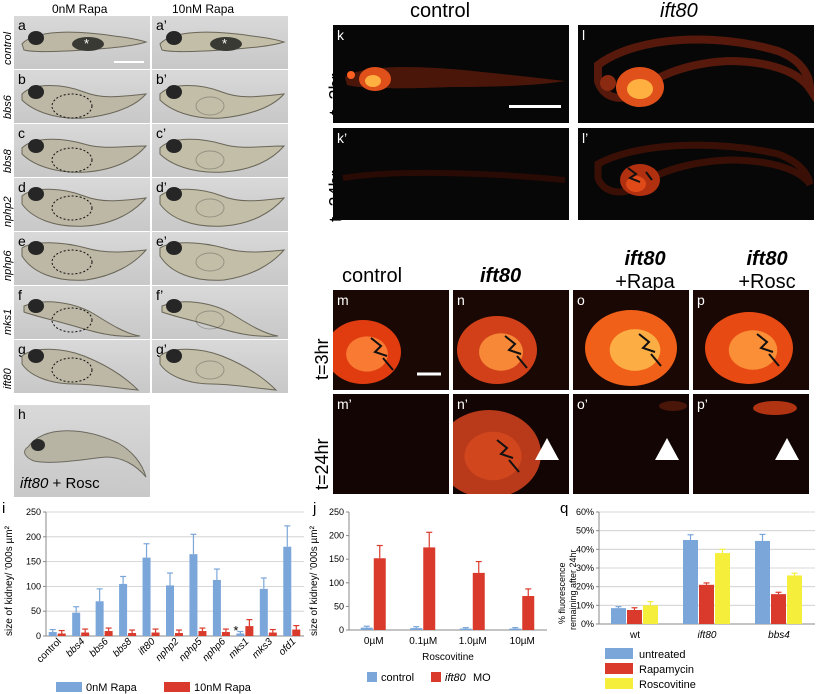  What do you see at coordinates (8, 107) in the screenshot?
I see `gene-label-bbs6: bbs6` at bounding box center [8, 107].